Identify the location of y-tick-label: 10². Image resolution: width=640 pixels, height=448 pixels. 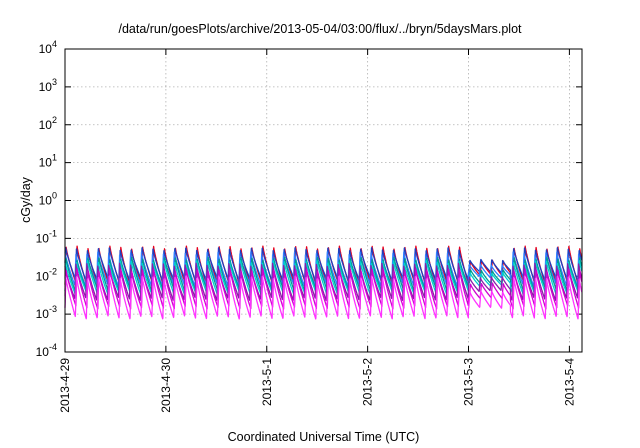
(48, 123).